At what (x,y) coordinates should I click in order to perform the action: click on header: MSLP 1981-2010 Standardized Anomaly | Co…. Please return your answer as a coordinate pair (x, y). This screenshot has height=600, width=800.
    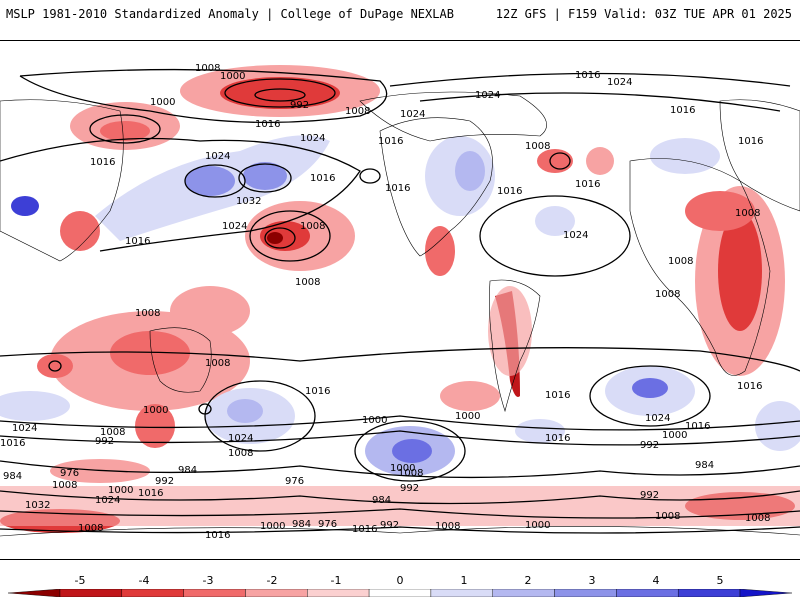
    Looking at the image, I should click on (400, 15).